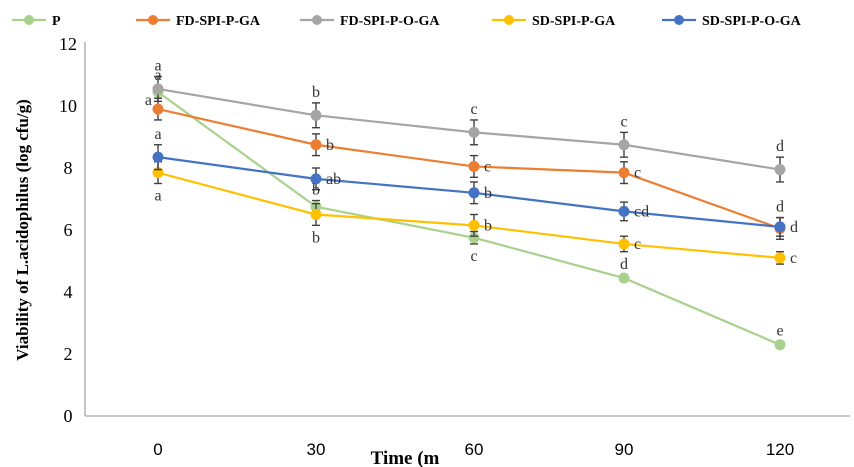 This screenshot has width=854, height=467. I want to click on y-tick-label: 0, so click(68, 416).